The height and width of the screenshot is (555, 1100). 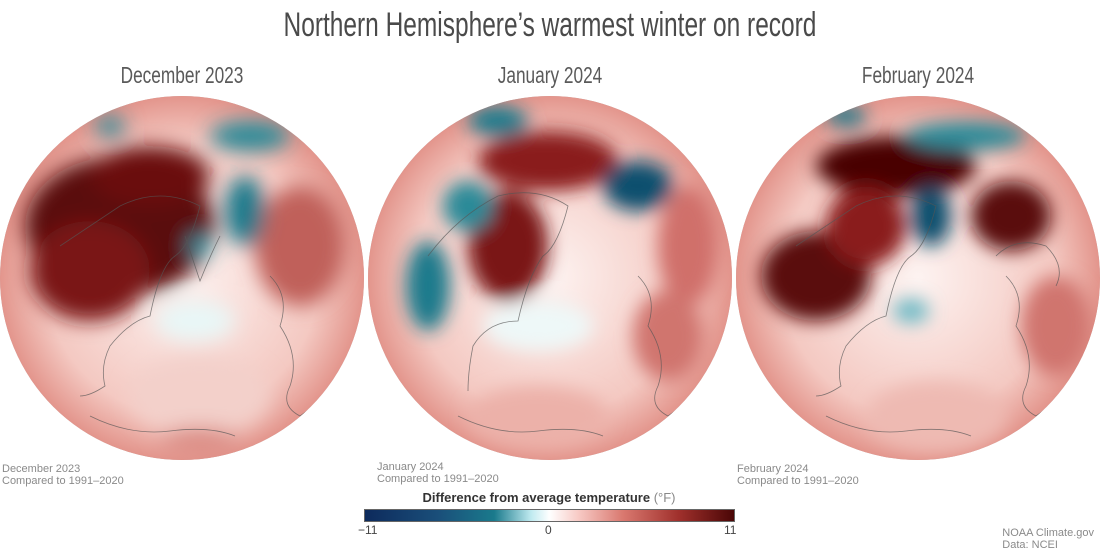 What do you see at coordinates (918, 75) in the screenshot?
I see `panel-title-february: February 2024` at bounding box center [918, 75].